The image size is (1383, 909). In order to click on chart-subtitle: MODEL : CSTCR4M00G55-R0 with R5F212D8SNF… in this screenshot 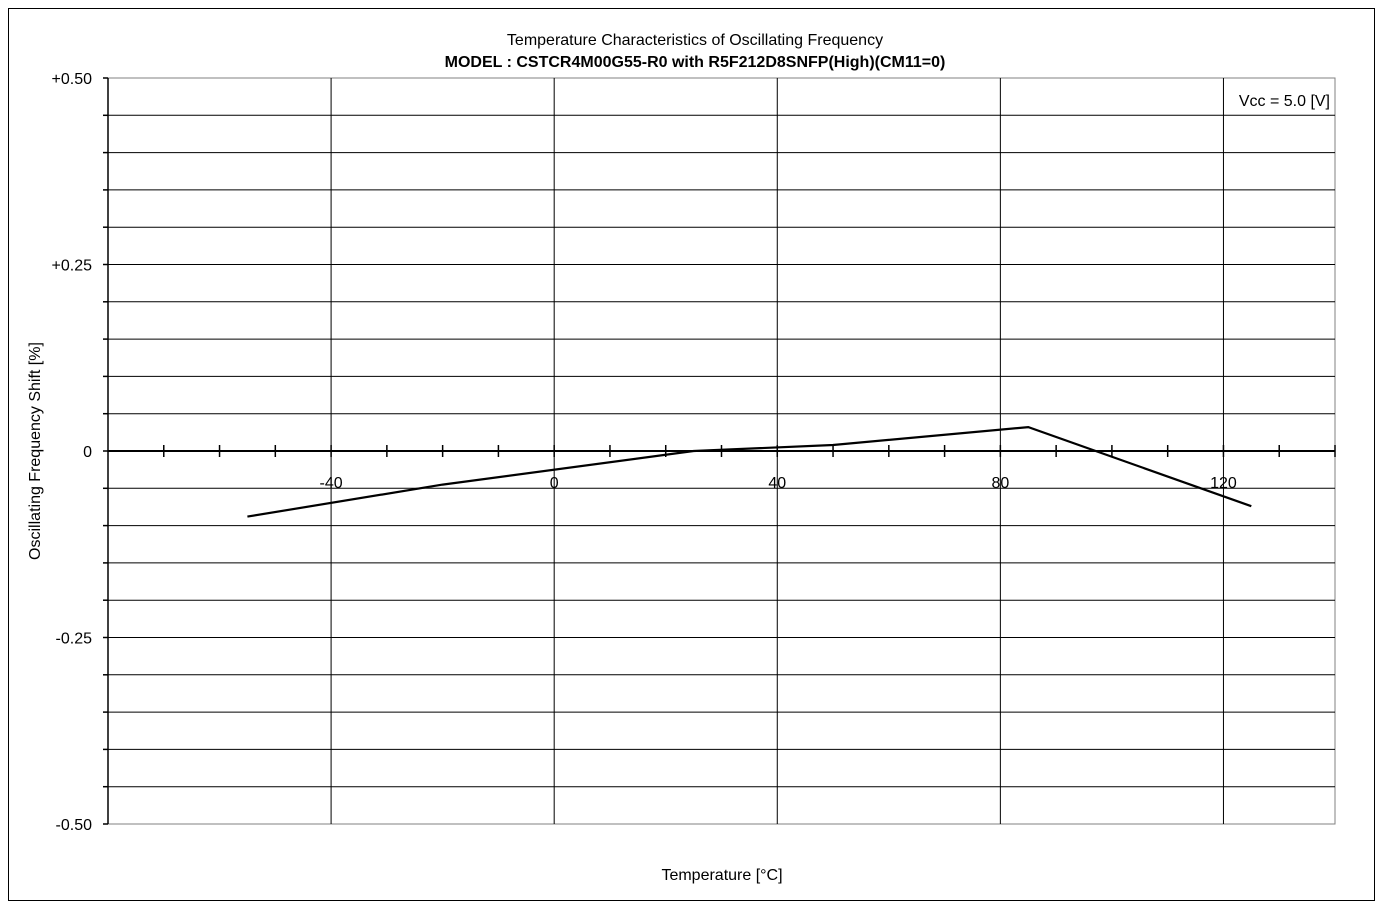, I will do `click(695, 62)`.